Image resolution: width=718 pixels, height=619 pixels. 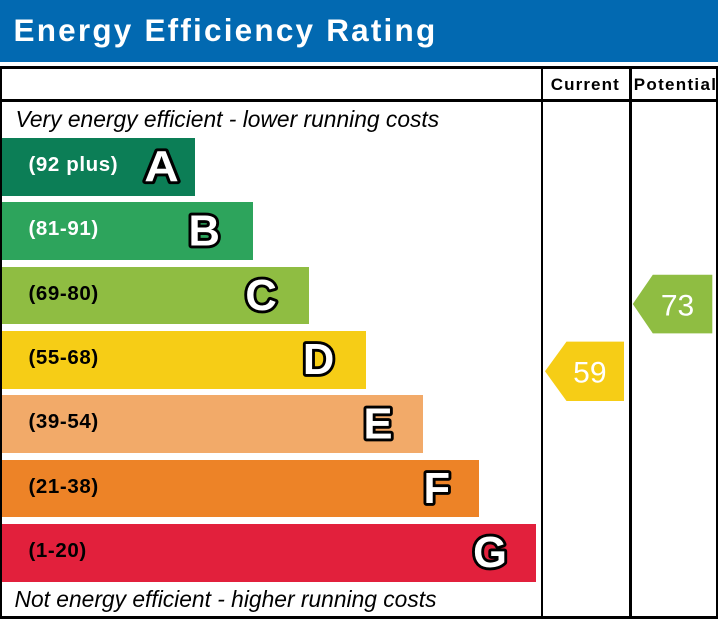 What do you see at coordinates (203, 232) in the screenshot?
I see `svg-text: B` at bounding box center [203, 232].